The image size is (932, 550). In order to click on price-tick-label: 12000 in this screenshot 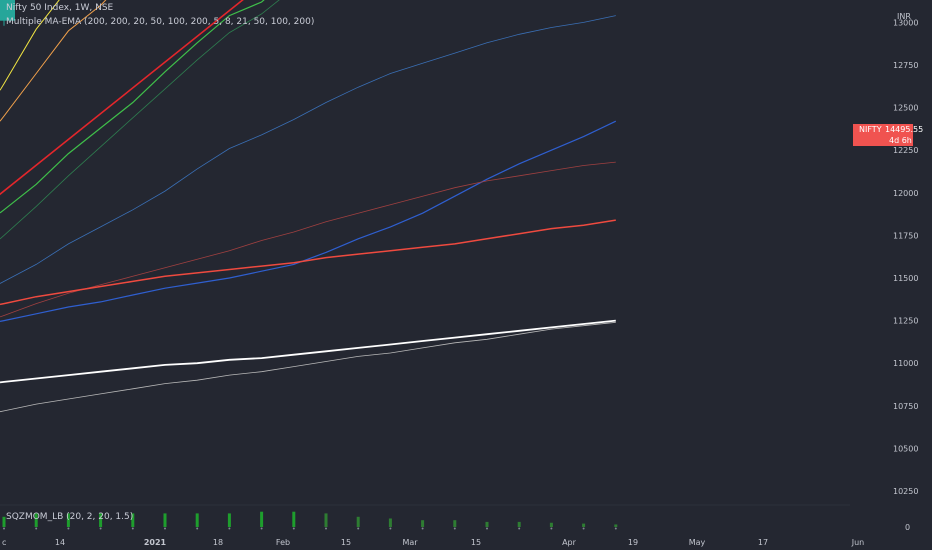, I will do `click(905, 193)`.